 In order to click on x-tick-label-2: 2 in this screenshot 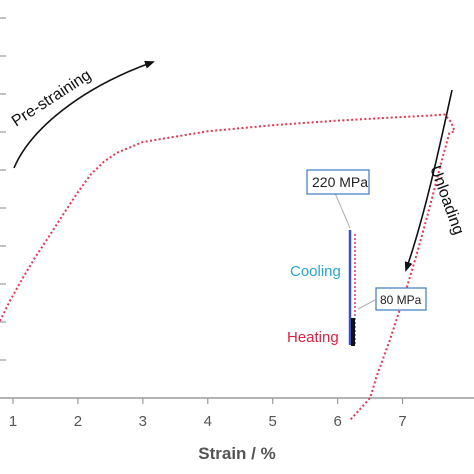, I will do `click(78, 421)`.